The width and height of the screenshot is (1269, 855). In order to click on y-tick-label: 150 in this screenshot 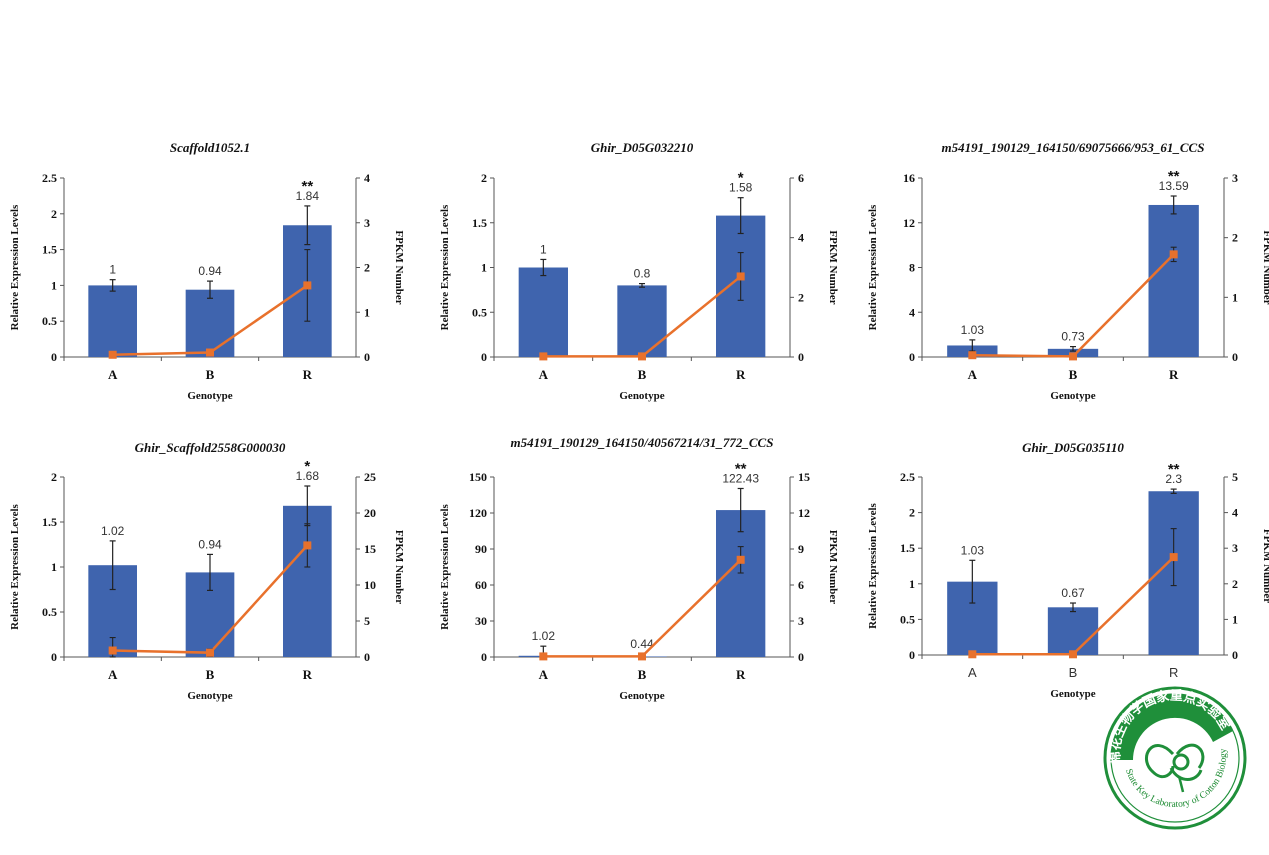, I will do `click(478, 477)`.